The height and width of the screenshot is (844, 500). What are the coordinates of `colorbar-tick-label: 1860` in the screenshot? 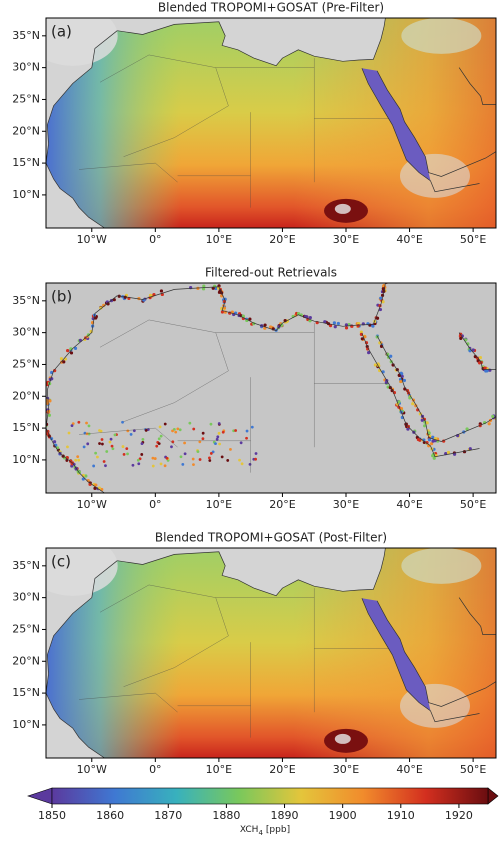 It's located at (110, 815).